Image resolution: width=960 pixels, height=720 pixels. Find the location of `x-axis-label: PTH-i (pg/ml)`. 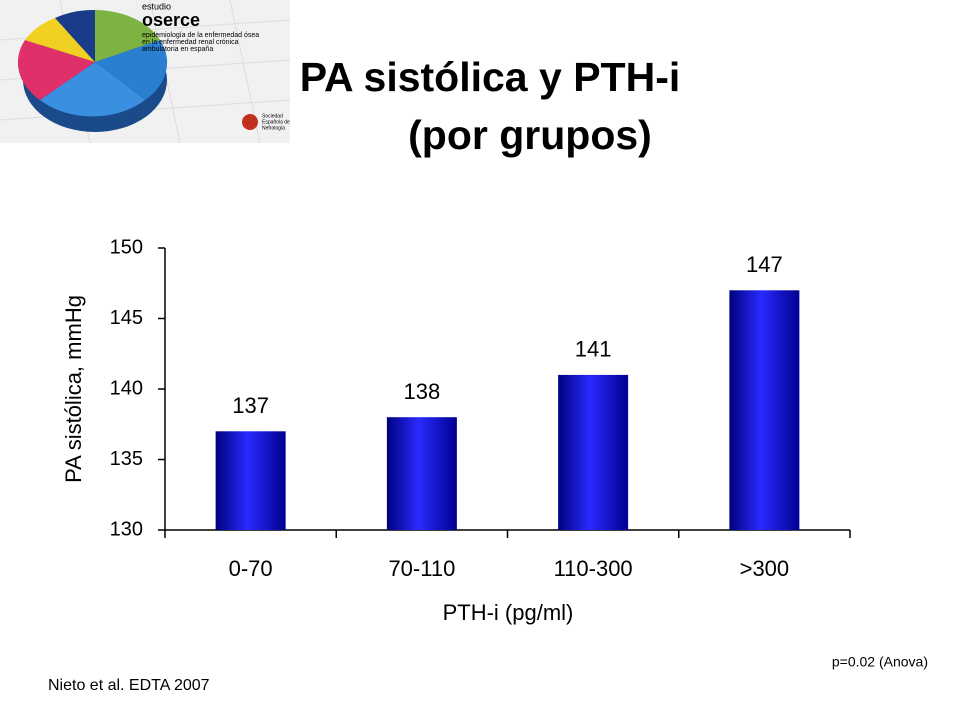

x-axis-label: PTH-i (pg/ml) is located at coordinates (508, 612).